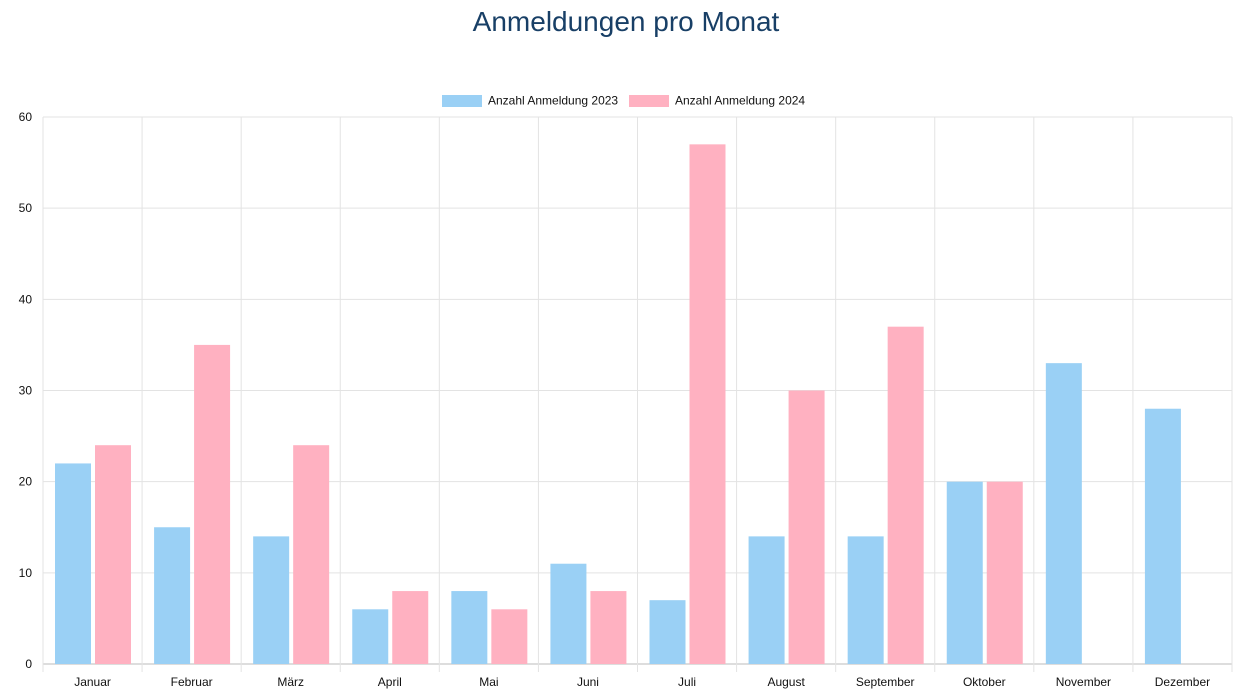  What do you see at coordinates (290, 682) in the screenshot?
I see `x-tick-label: März` at bounding box center [290, 682].